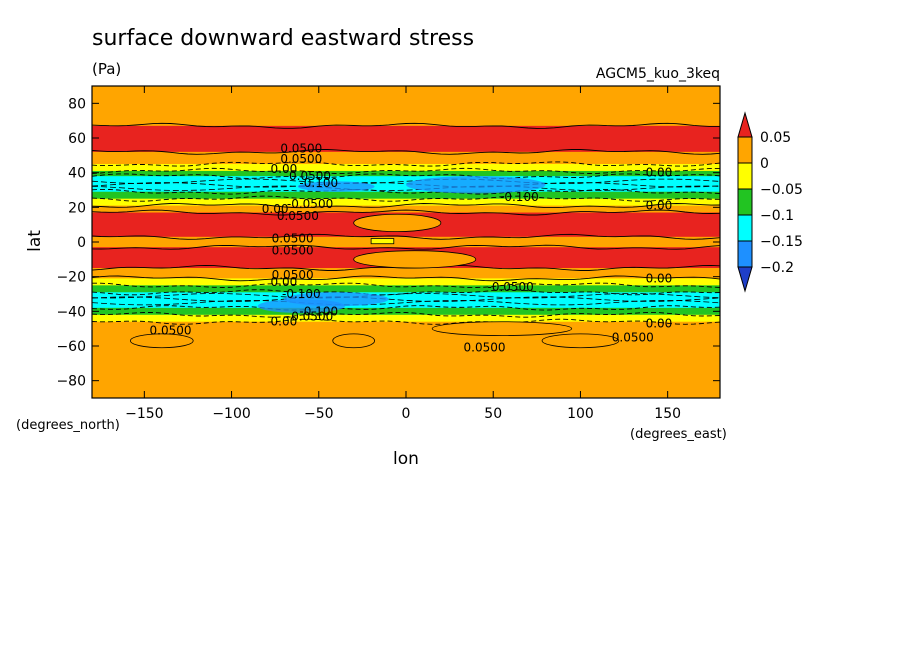 Image resolution: width=904 pixels, height=654 pixels. I want to click on yellow-spot, so click(382, 241).